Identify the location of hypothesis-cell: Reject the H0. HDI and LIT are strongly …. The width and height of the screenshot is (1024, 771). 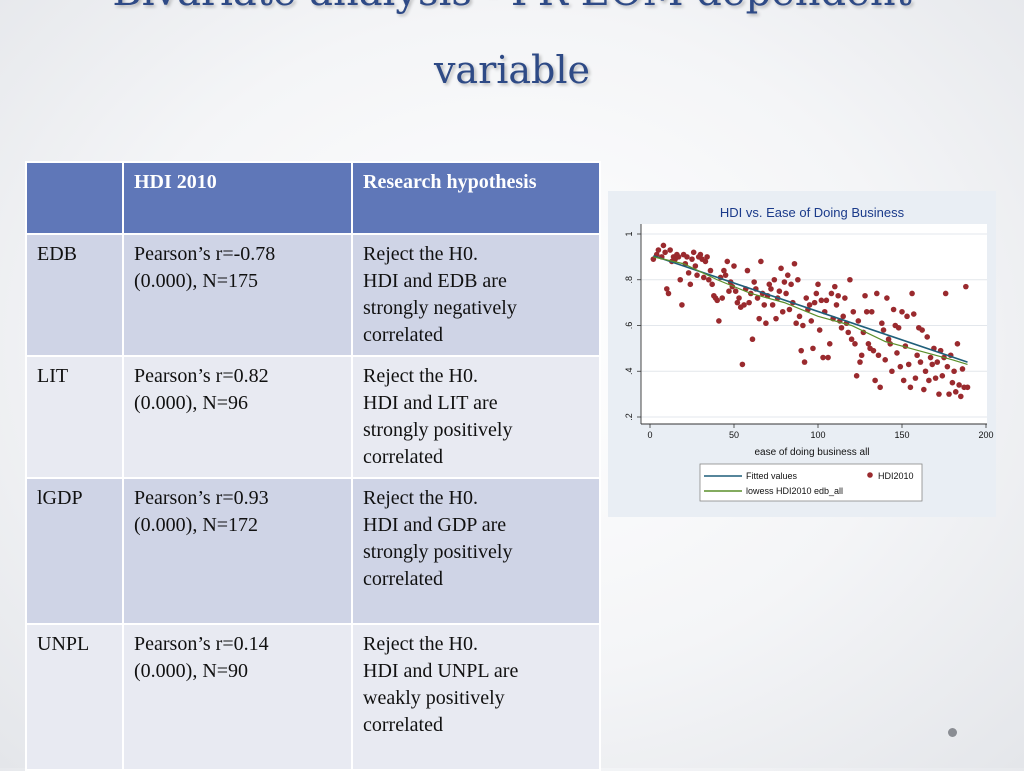
(476, 417).